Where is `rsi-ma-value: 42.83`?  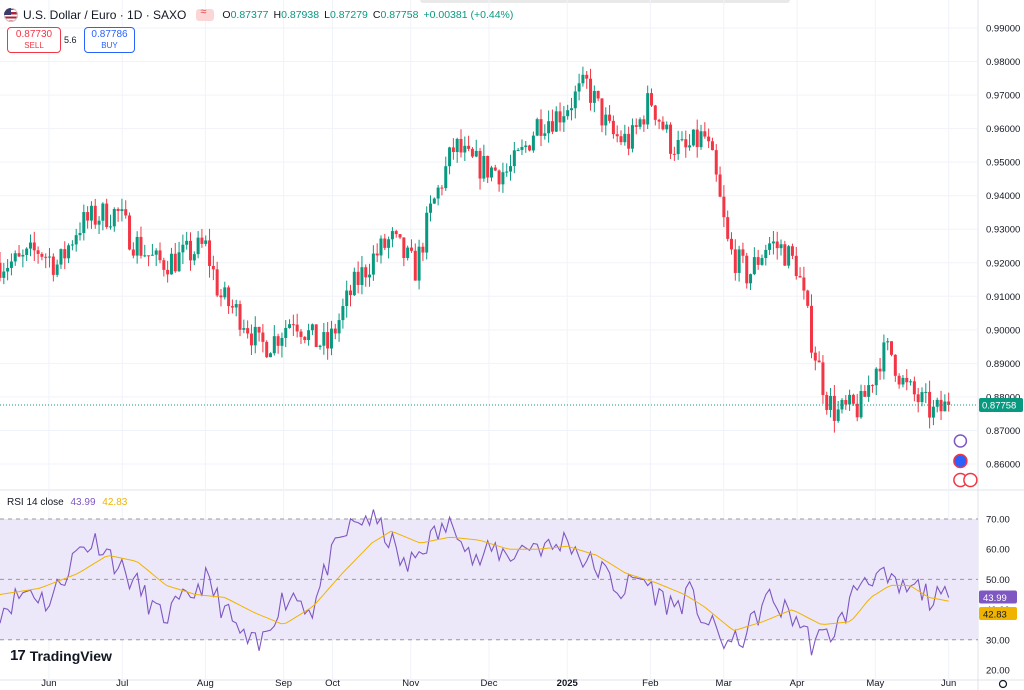 rsi-ma-value: 42.83 is located at coordinates (115, 502).